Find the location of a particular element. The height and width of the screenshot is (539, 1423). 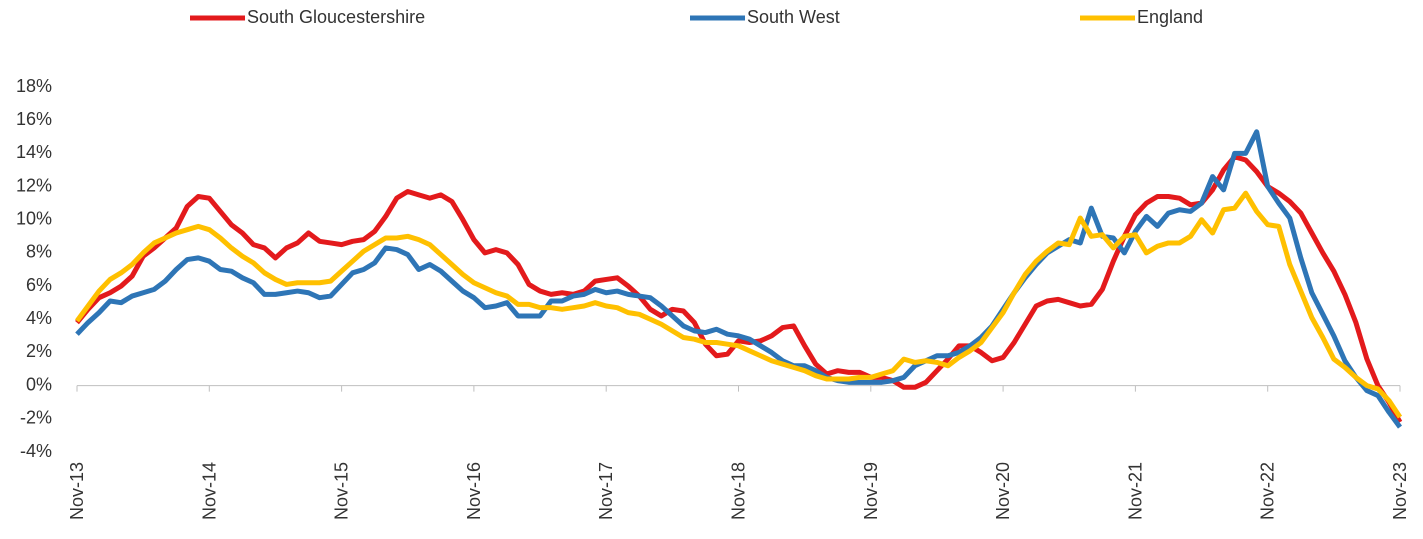

x-tick-label: Nov-13 is located at coordinates (77, 491).